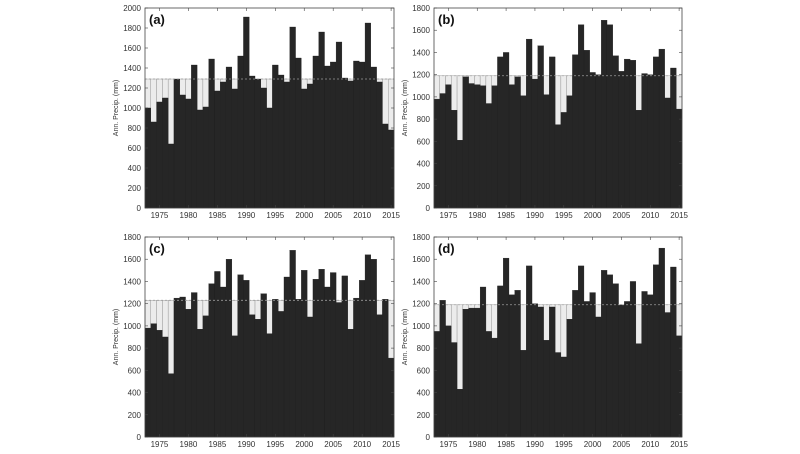  I want to click on x-tick-label: 2005, so click(622, 215).